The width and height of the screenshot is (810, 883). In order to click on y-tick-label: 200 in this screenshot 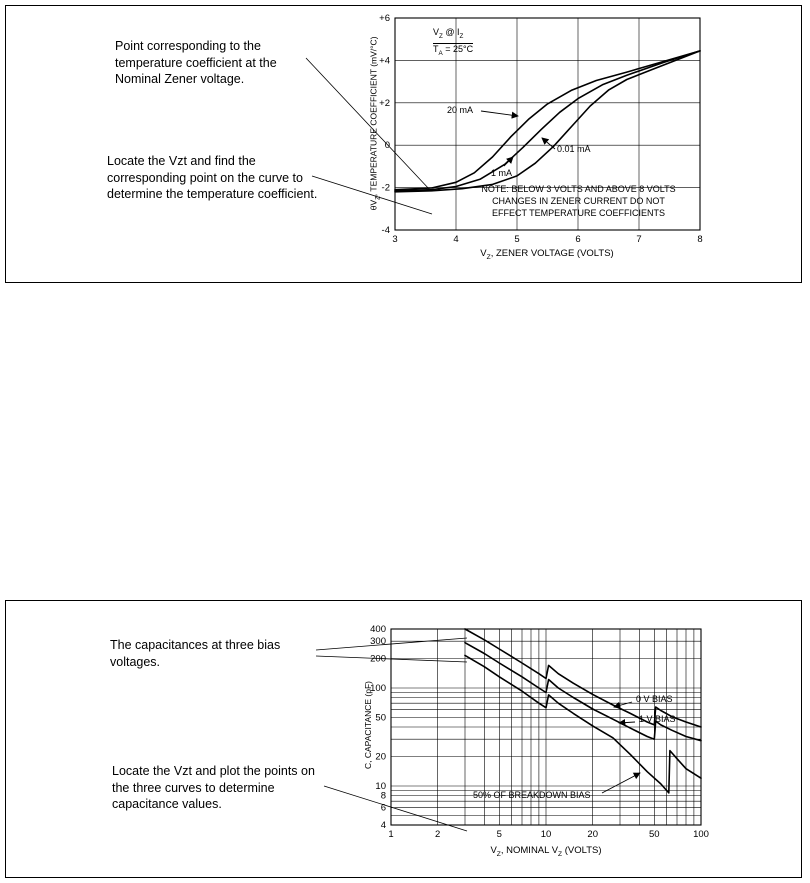, I will do `click(378, 659)`.